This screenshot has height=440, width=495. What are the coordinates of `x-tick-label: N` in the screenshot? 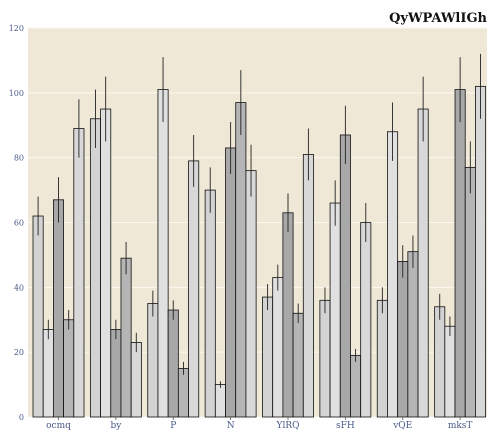 It's located at (231, 426).